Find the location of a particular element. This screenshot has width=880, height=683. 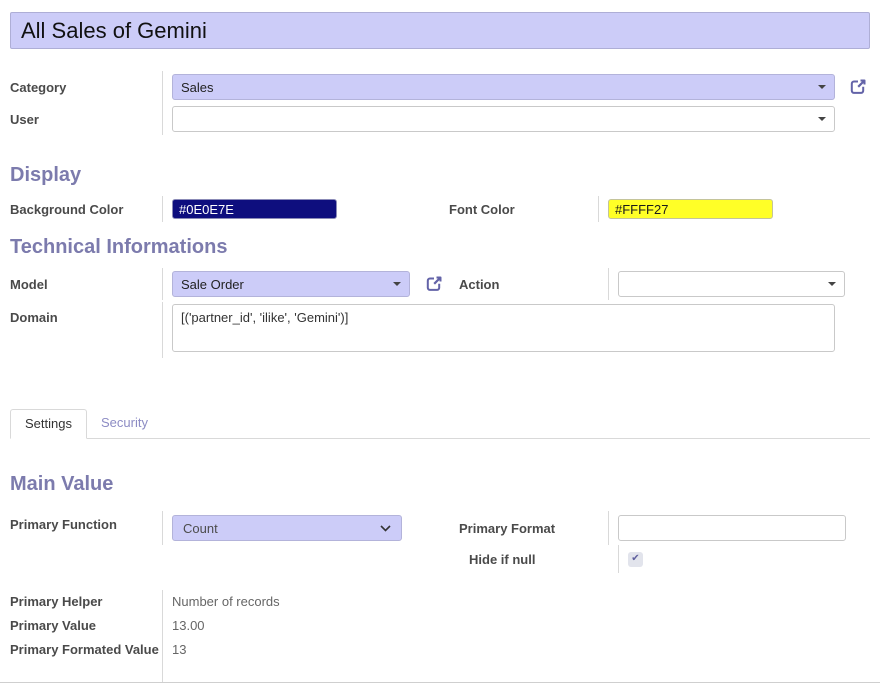

primary-format-label: Primary Format is located at coordinates (507, 528).